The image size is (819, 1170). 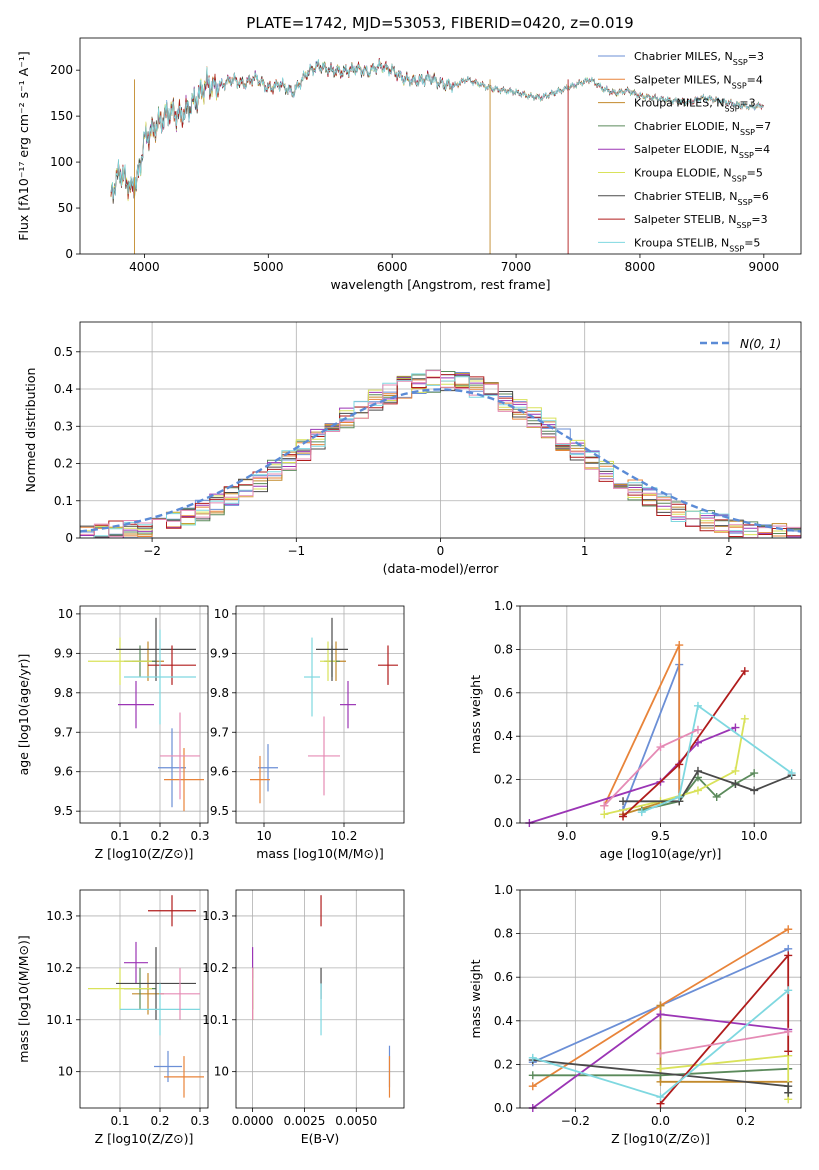 I want to click on x-tick-label: −2, so click(x=152, y=551).